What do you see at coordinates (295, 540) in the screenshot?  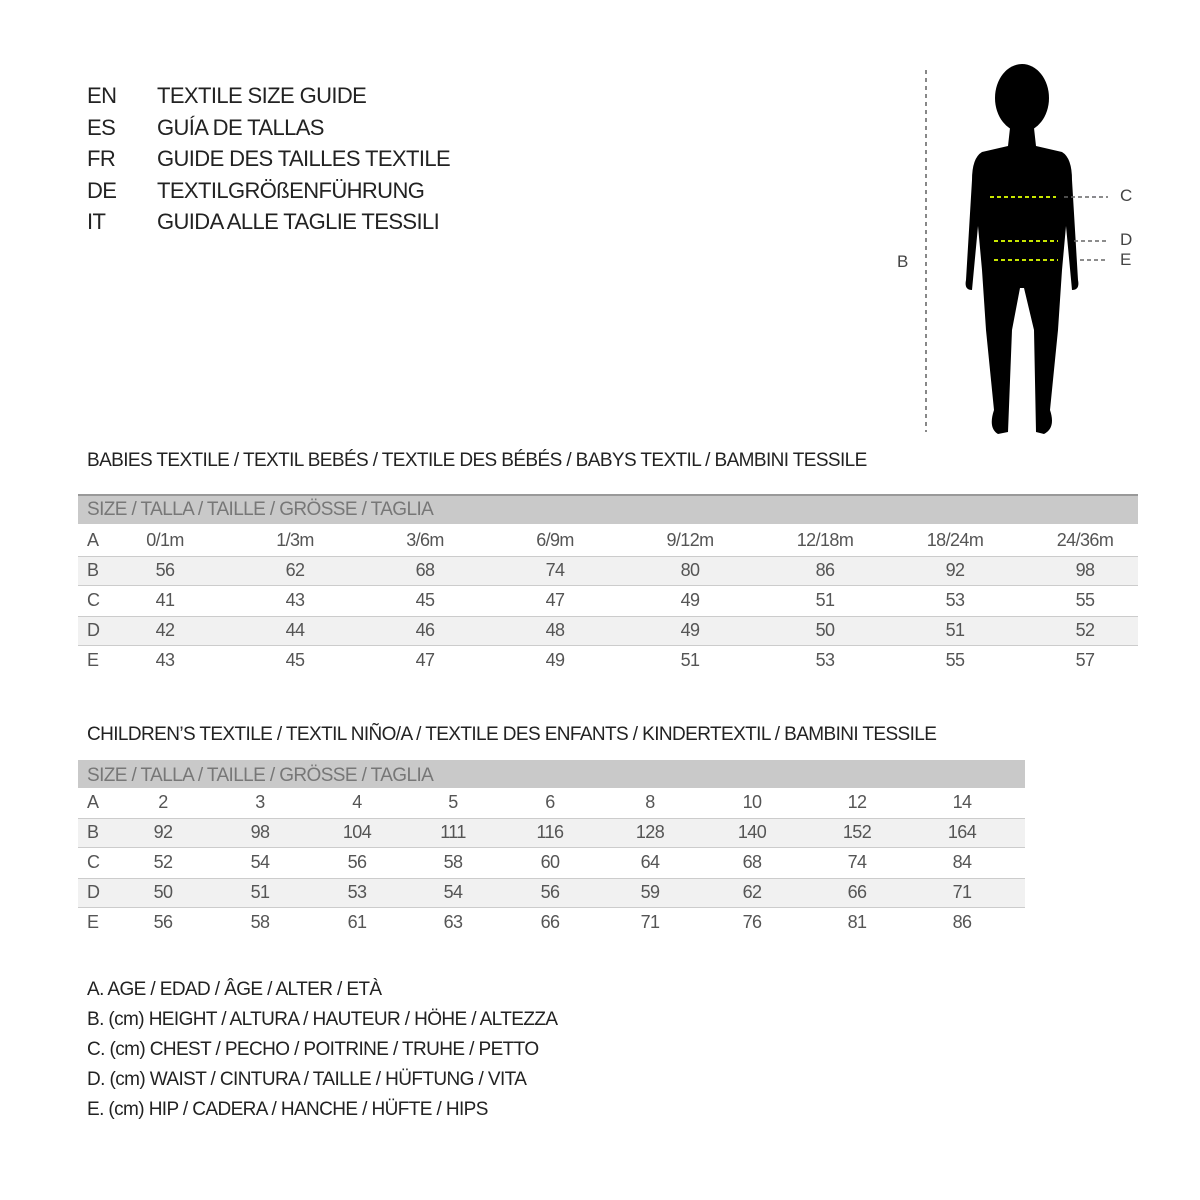 I see `cell: 1/3m` at bounding box center [295, 540].